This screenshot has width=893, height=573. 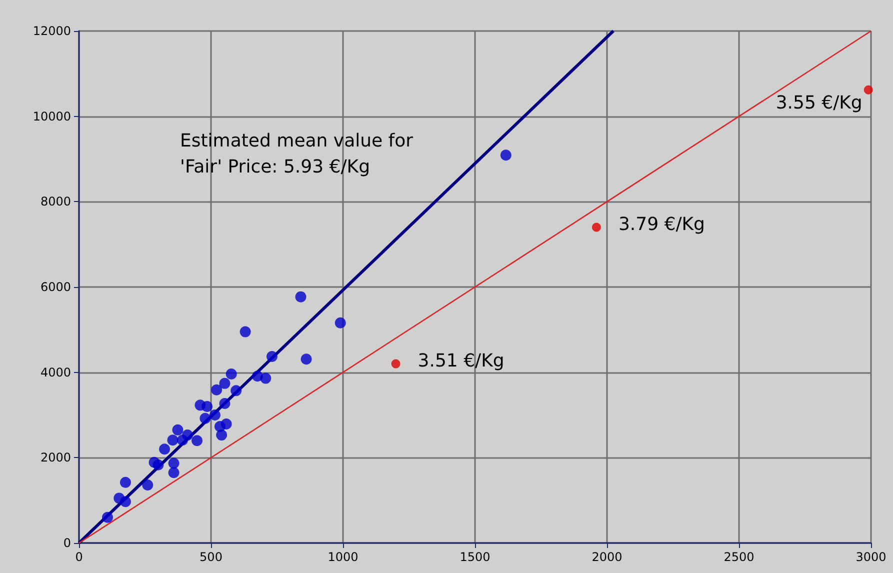 I want to click on y-tick-label: 8000, so click(x=55, y=201).